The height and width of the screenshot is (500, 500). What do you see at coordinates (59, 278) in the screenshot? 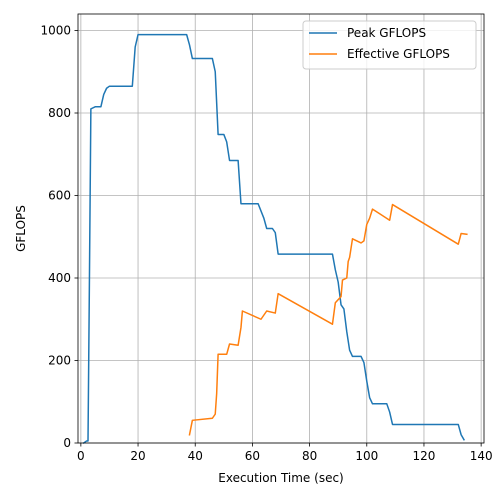
I see `y-tick-label: 400` at bounding box center [59, 278].